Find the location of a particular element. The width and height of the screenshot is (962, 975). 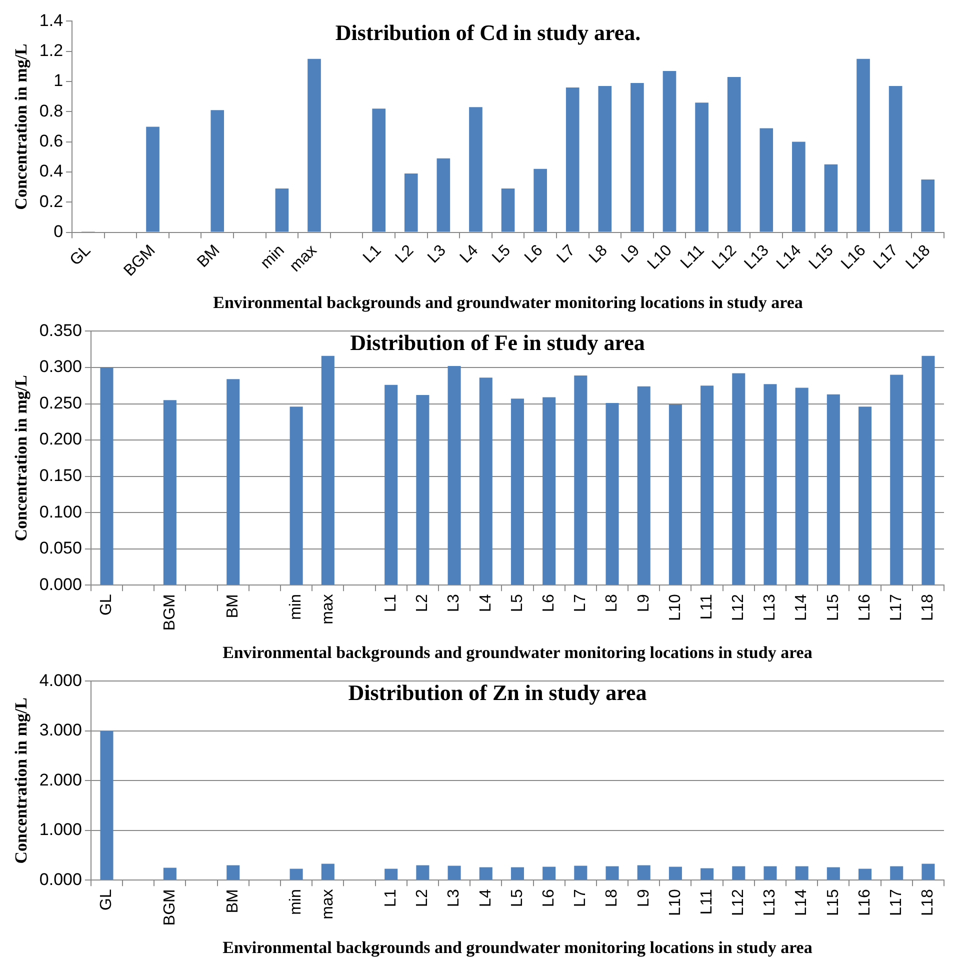

y-tick-label: 0.050 is located at coordinates (60, 548).